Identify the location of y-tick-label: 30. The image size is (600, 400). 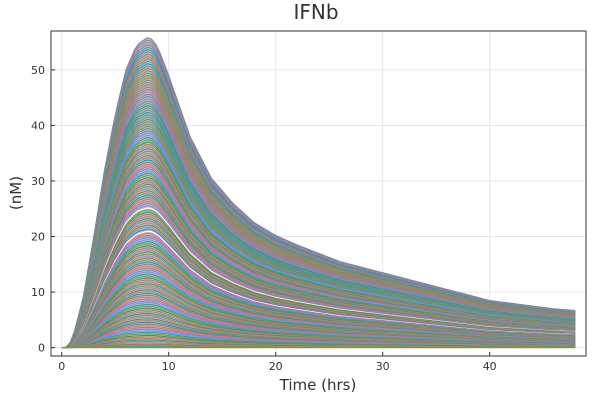
(38, 181).